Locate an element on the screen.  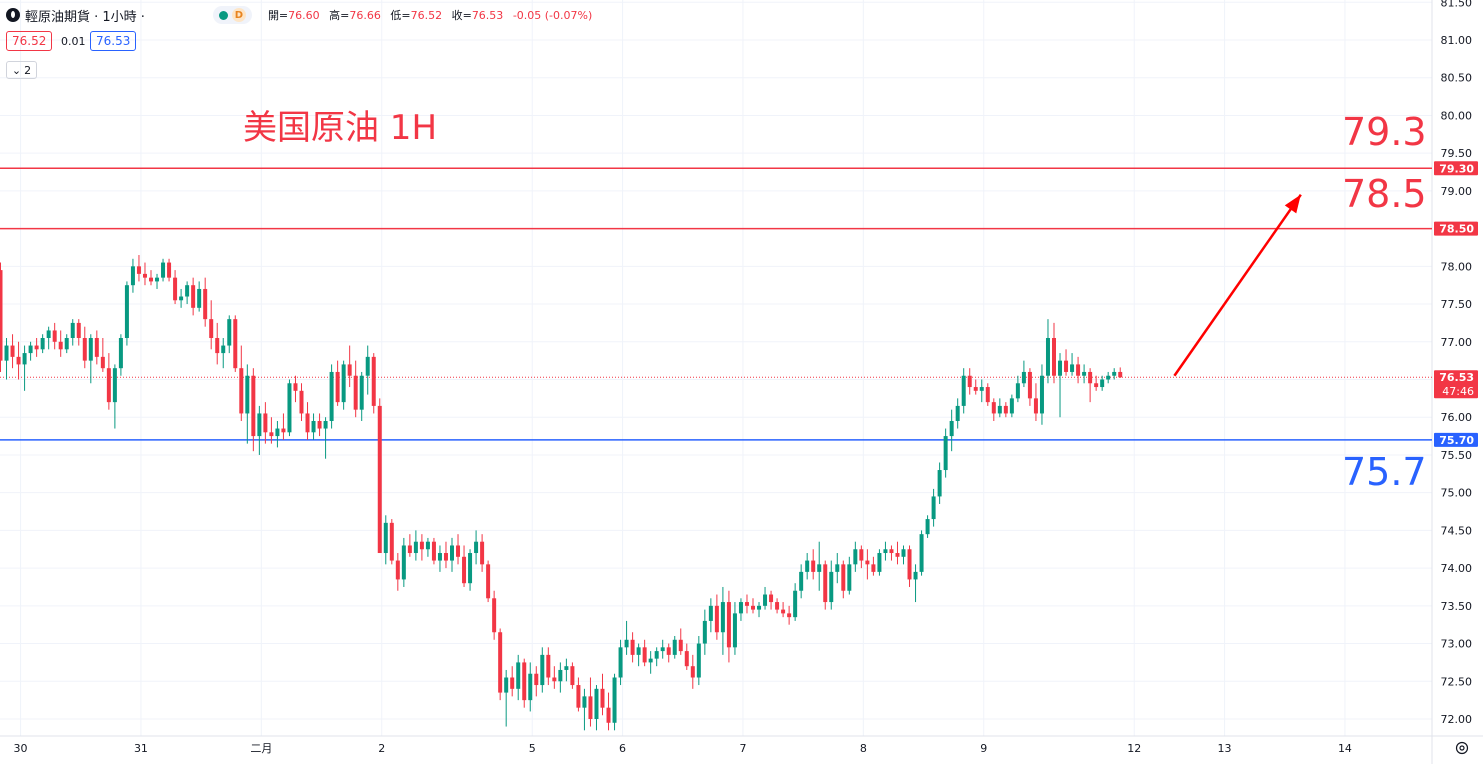
x-tick-label: 7 is located at coordinates (742, 748).